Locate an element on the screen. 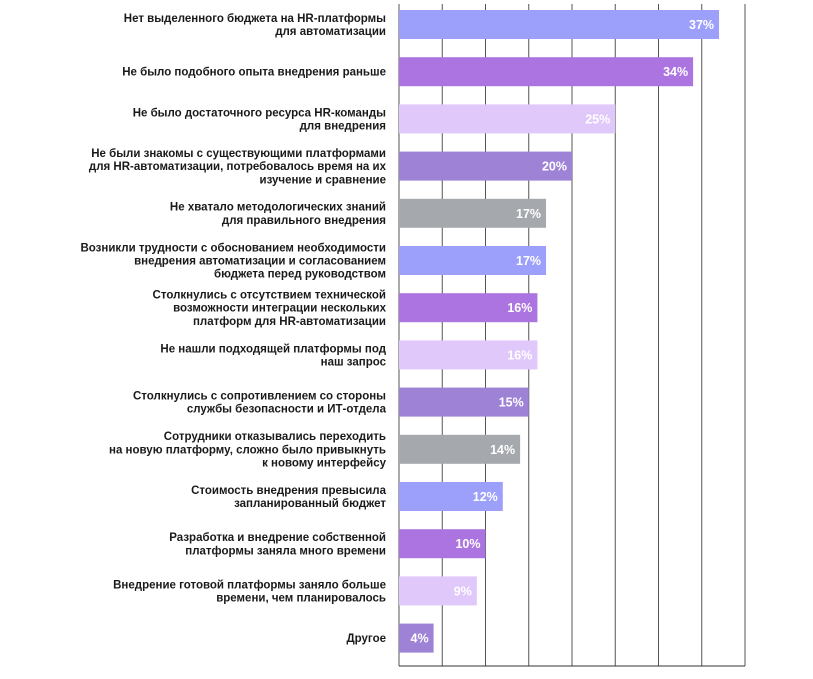  value-label-9: 15% is located at coordinates (511, 403).